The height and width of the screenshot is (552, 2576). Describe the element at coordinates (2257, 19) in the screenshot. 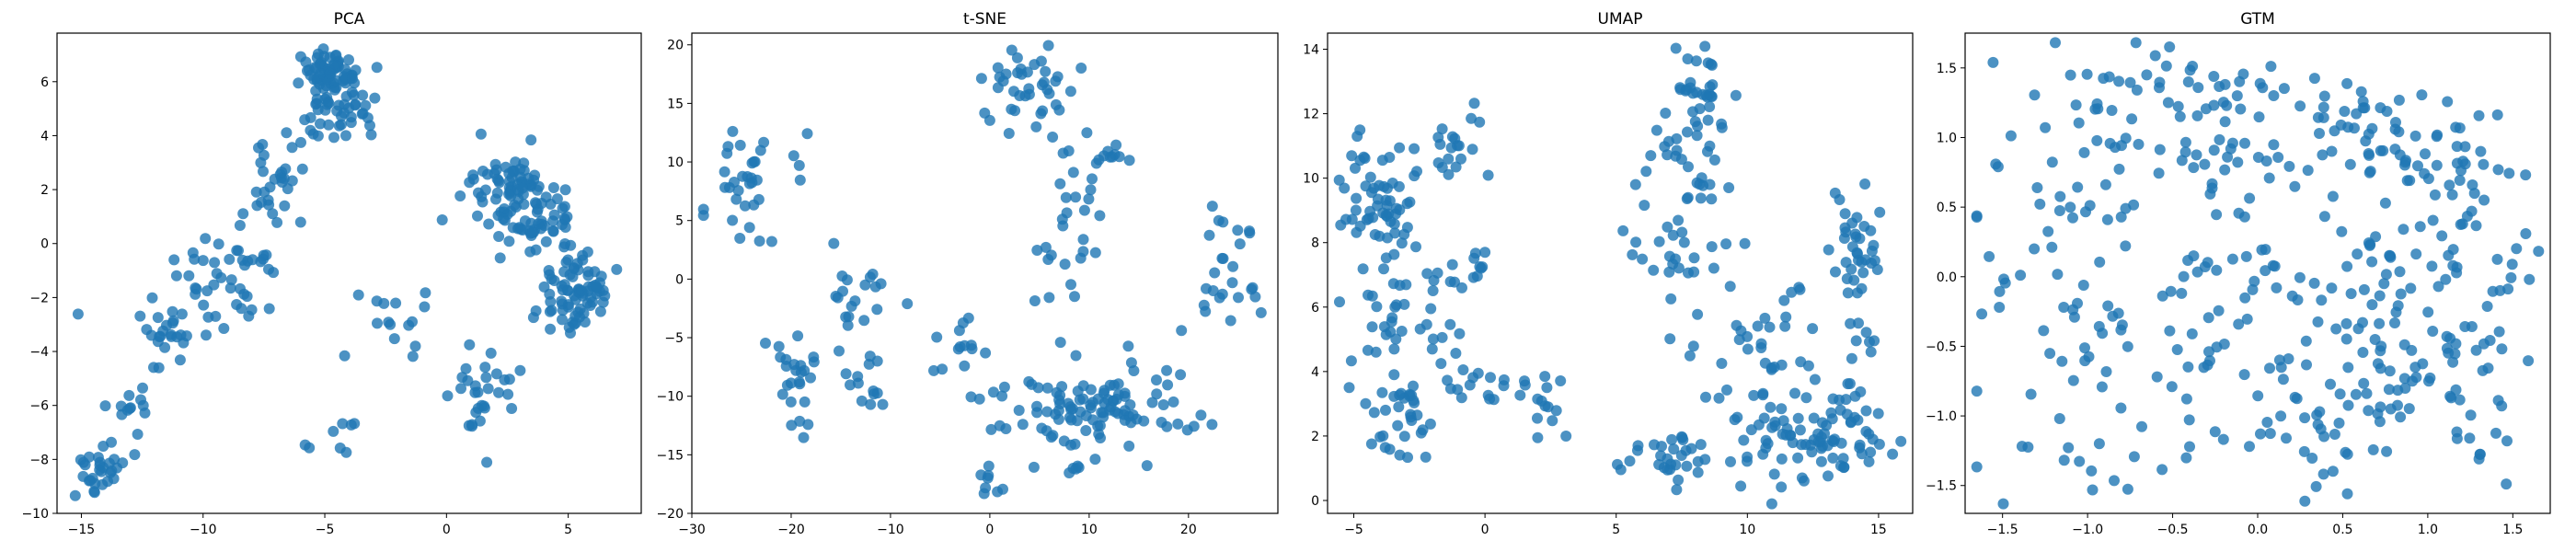

I see `panel-title-gtm: GTM` at that location.